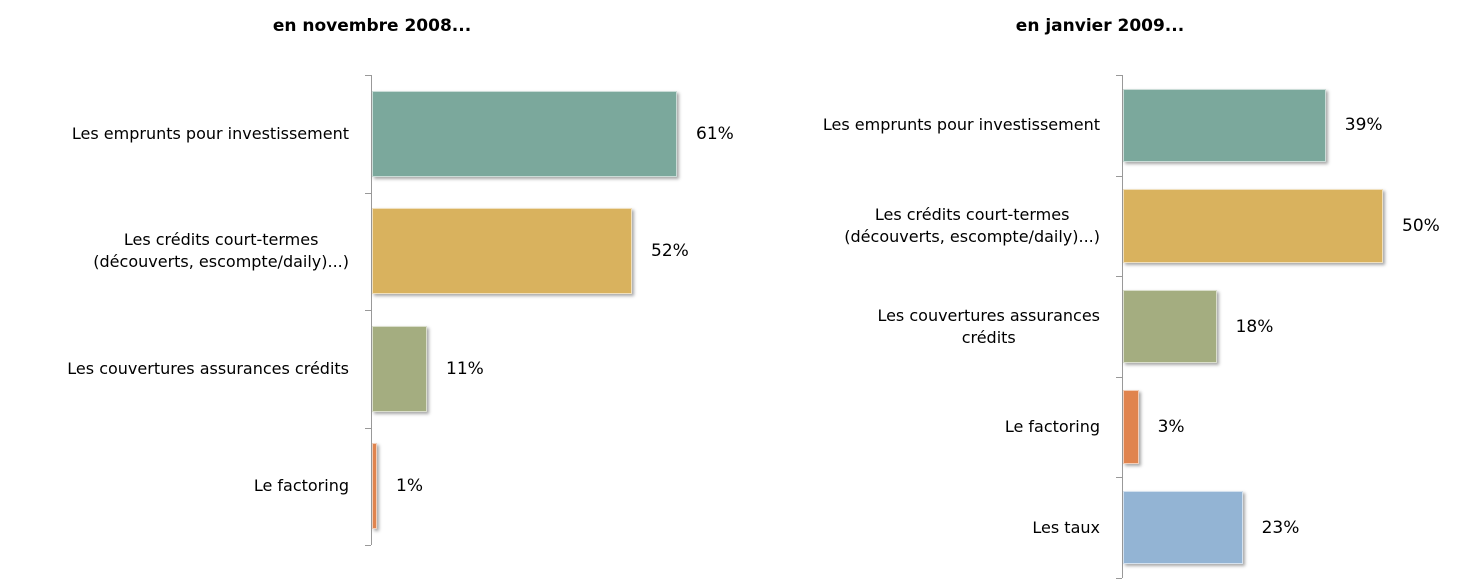  I want to click on value-label: 39%, so click(1363, 125).